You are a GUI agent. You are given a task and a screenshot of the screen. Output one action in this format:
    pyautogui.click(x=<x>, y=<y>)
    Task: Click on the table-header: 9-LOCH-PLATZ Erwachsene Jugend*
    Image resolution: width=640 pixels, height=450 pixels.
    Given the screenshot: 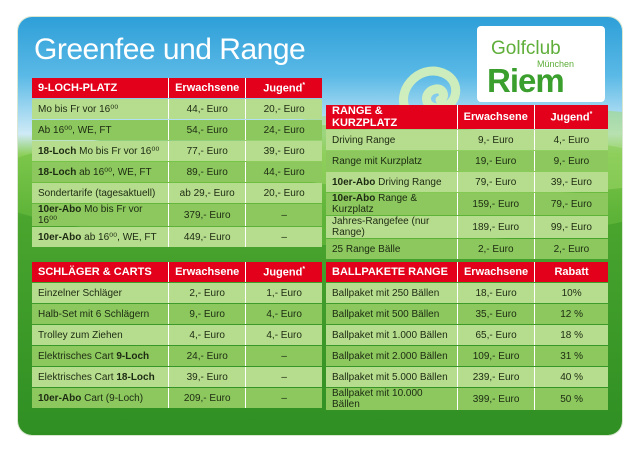 What is the action you would take?
    pyautogui.click(x=177, y=88)
    